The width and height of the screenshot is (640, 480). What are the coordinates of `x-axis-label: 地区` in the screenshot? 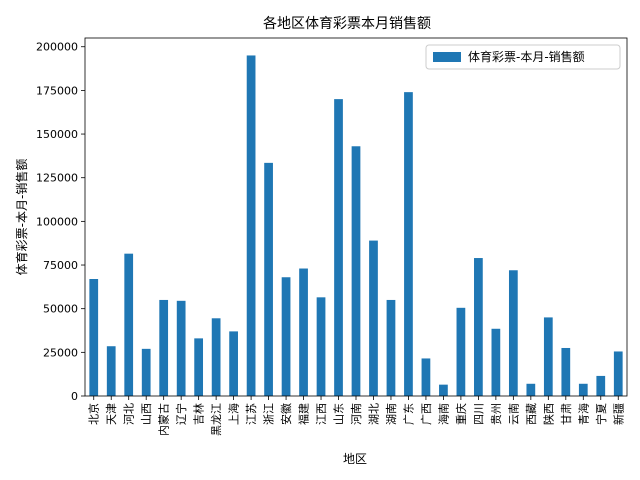 It's located at (355, 459).